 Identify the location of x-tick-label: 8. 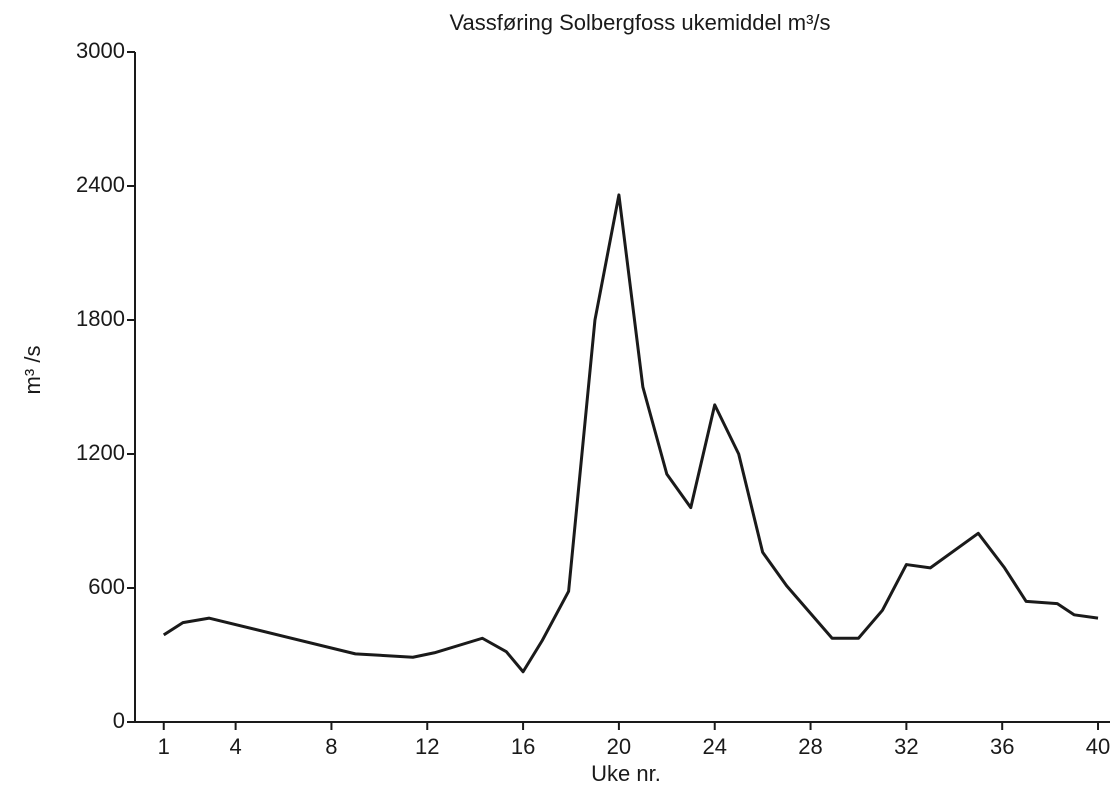
(331, 746).